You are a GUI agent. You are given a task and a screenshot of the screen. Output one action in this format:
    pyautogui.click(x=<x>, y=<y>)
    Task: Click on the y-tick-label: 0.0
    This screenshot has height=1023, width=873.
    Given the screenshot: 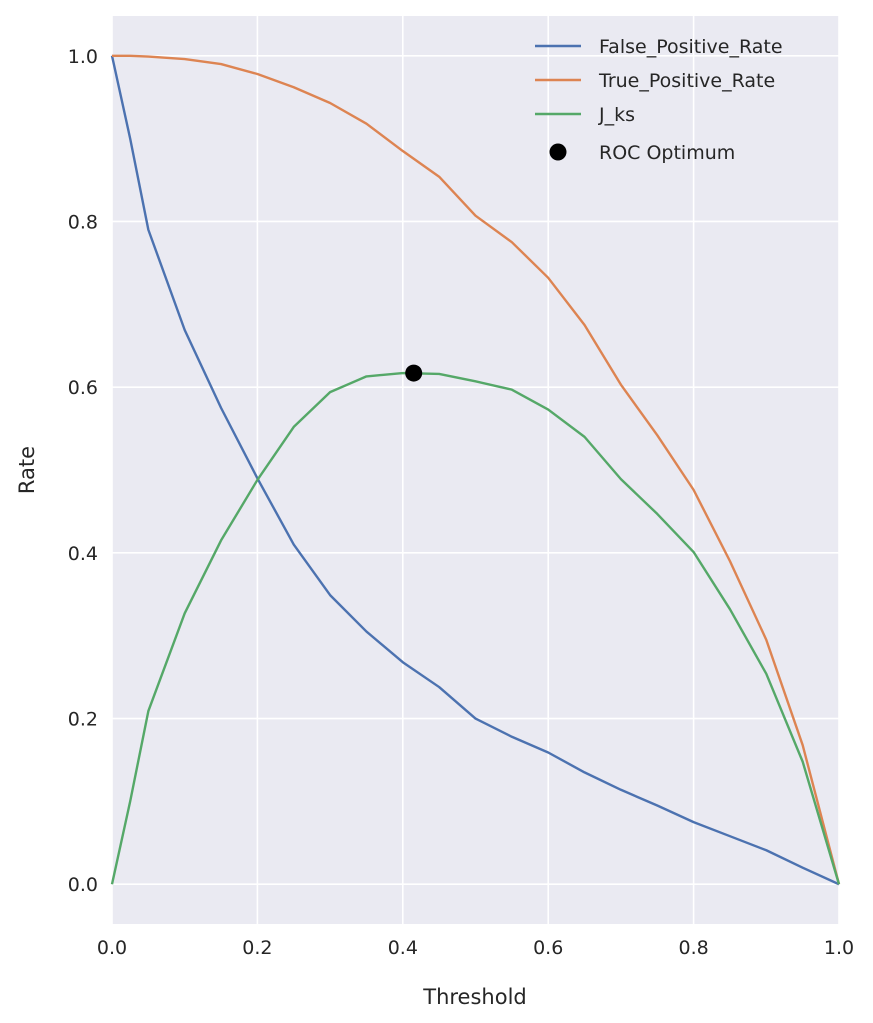 What is the action you would take?
    pyautogui.click(x=83, y=885)
    